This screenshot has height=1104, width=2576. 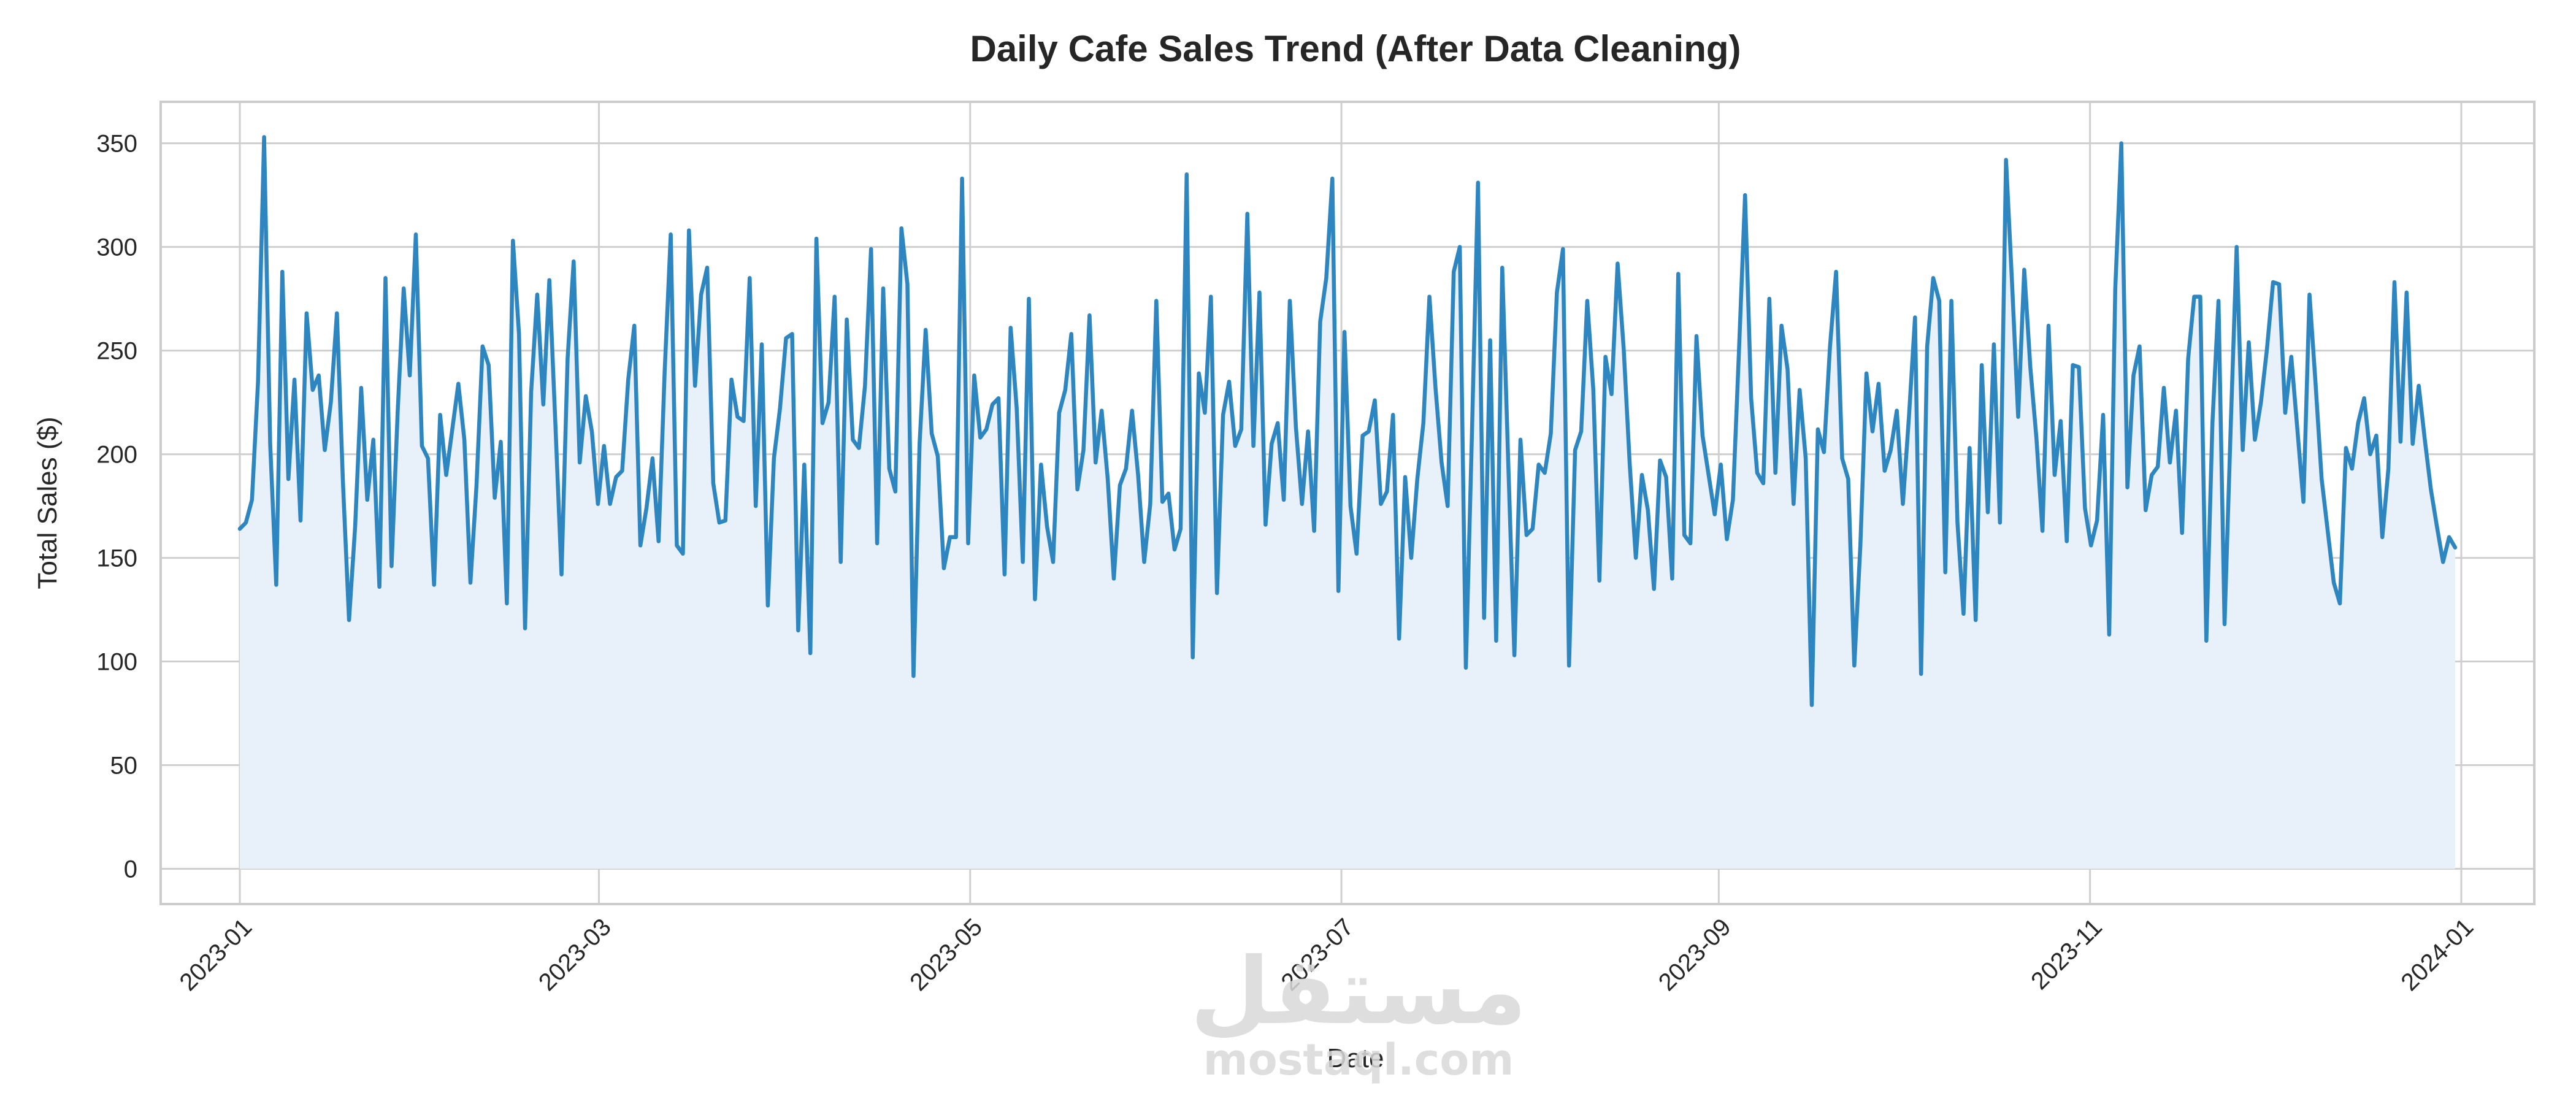 What do you see at coordinates (116, 507) in the screenshot?
I see `y-axis-ticks: 0 50 100 150 200 250 300 350` at bounding box center [116, 507].